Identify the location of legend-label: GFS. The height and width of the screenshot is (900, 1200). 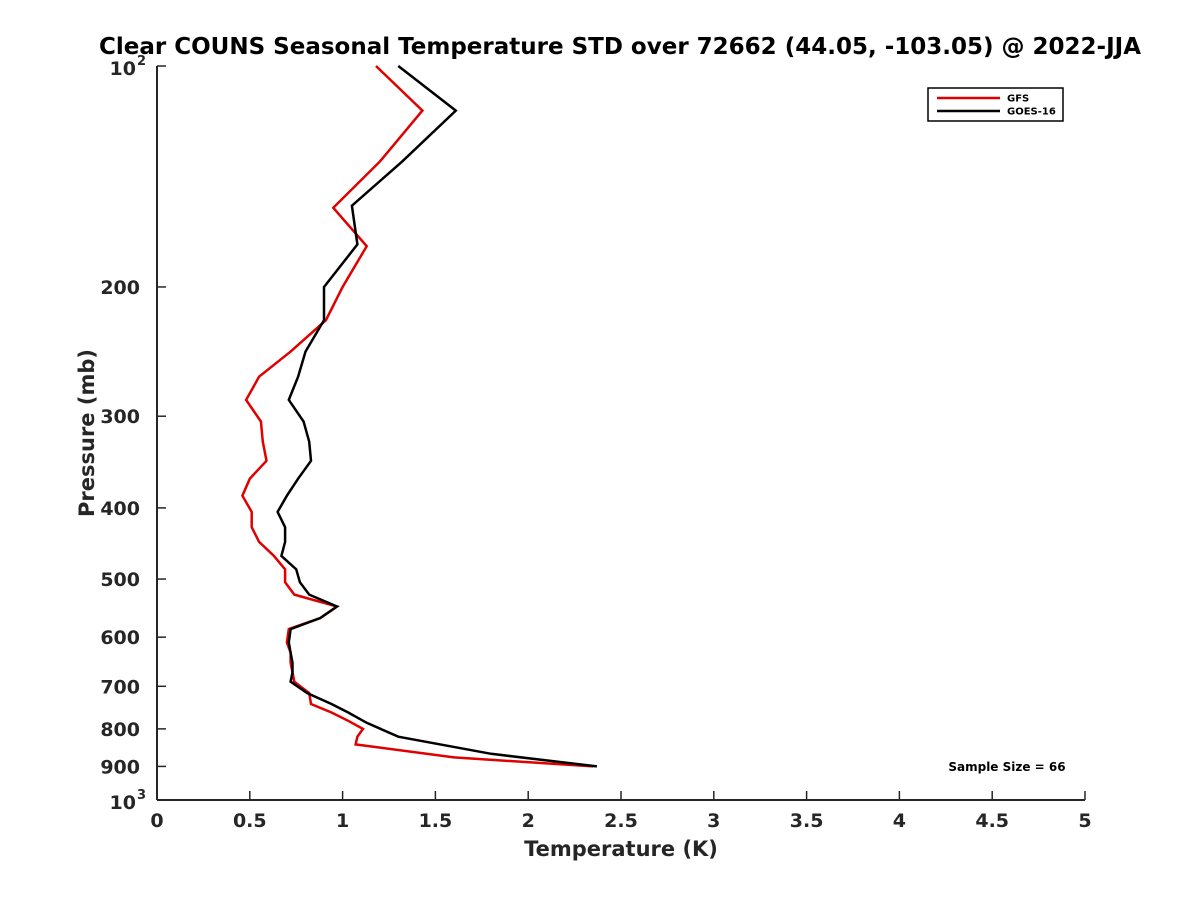
(1018, 99).